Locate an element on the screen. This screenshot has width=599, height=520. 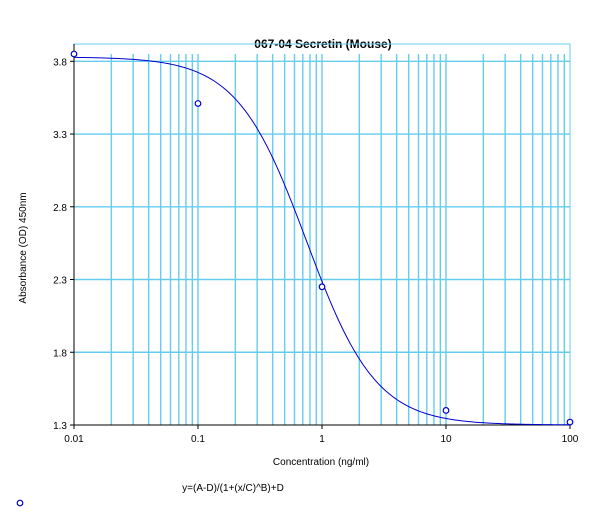
y-tick-label: 3.8 is located at coordinates (60, 62).